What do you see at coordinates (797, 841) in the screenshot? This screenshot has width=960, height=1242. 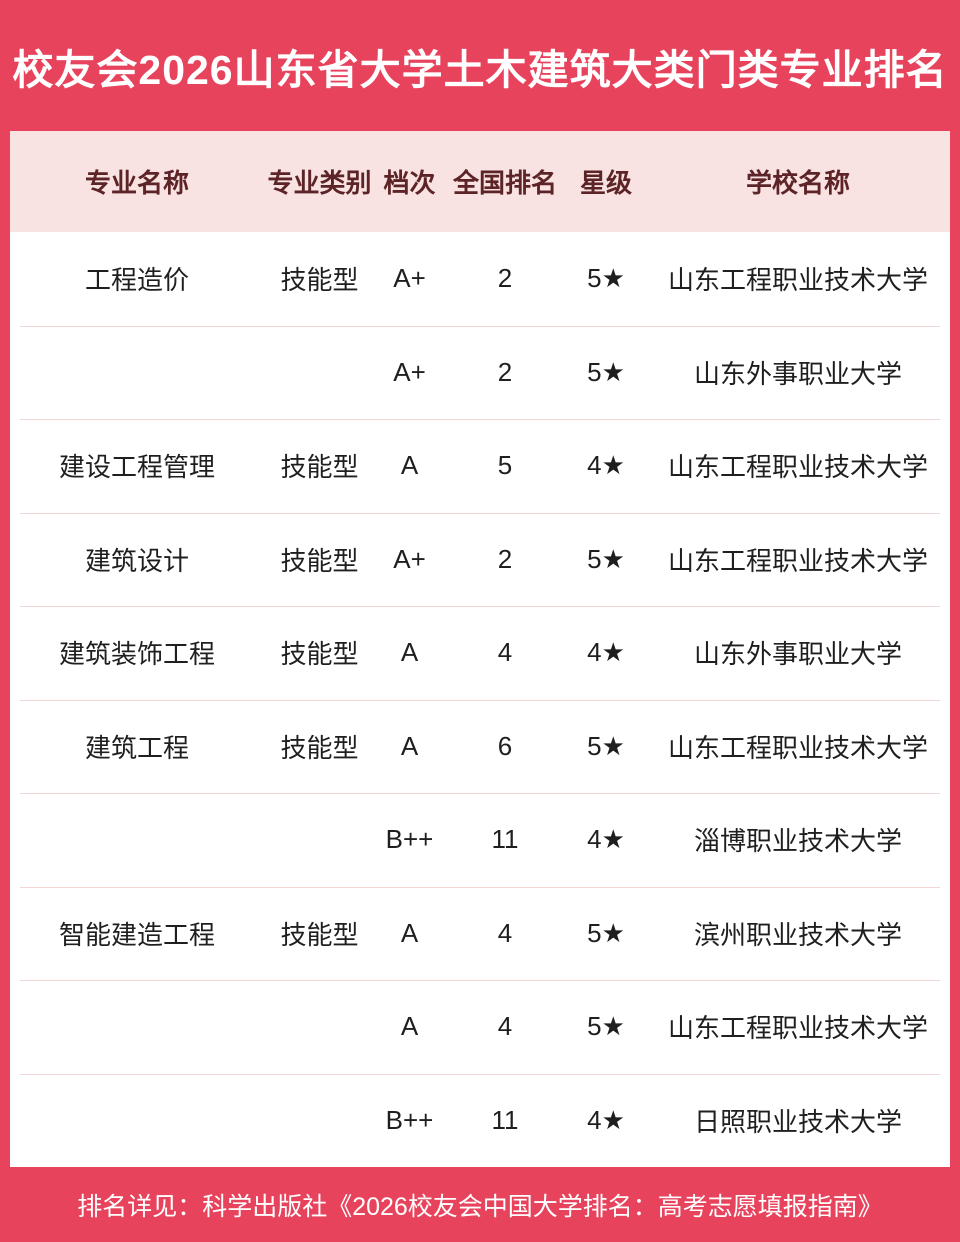 I see `cell-school-name: 淄博职业技术大学` at bounding box center [797, 841].